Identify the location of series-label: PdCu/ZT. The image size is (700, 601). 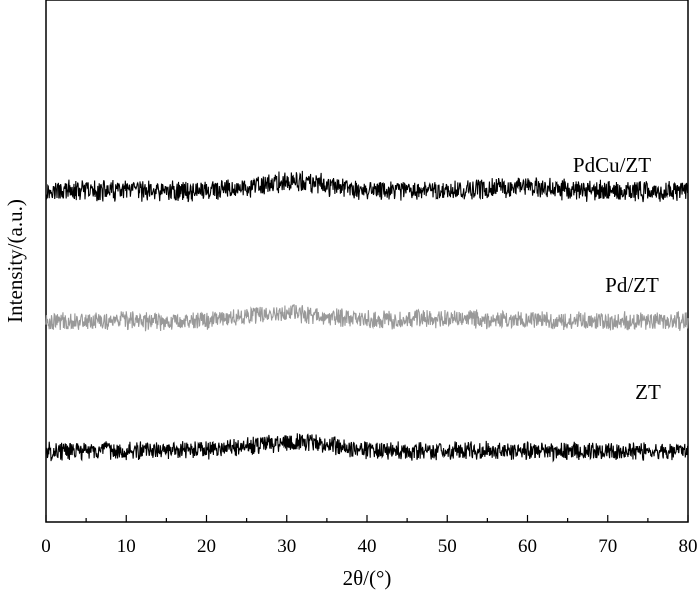
(612, 165).